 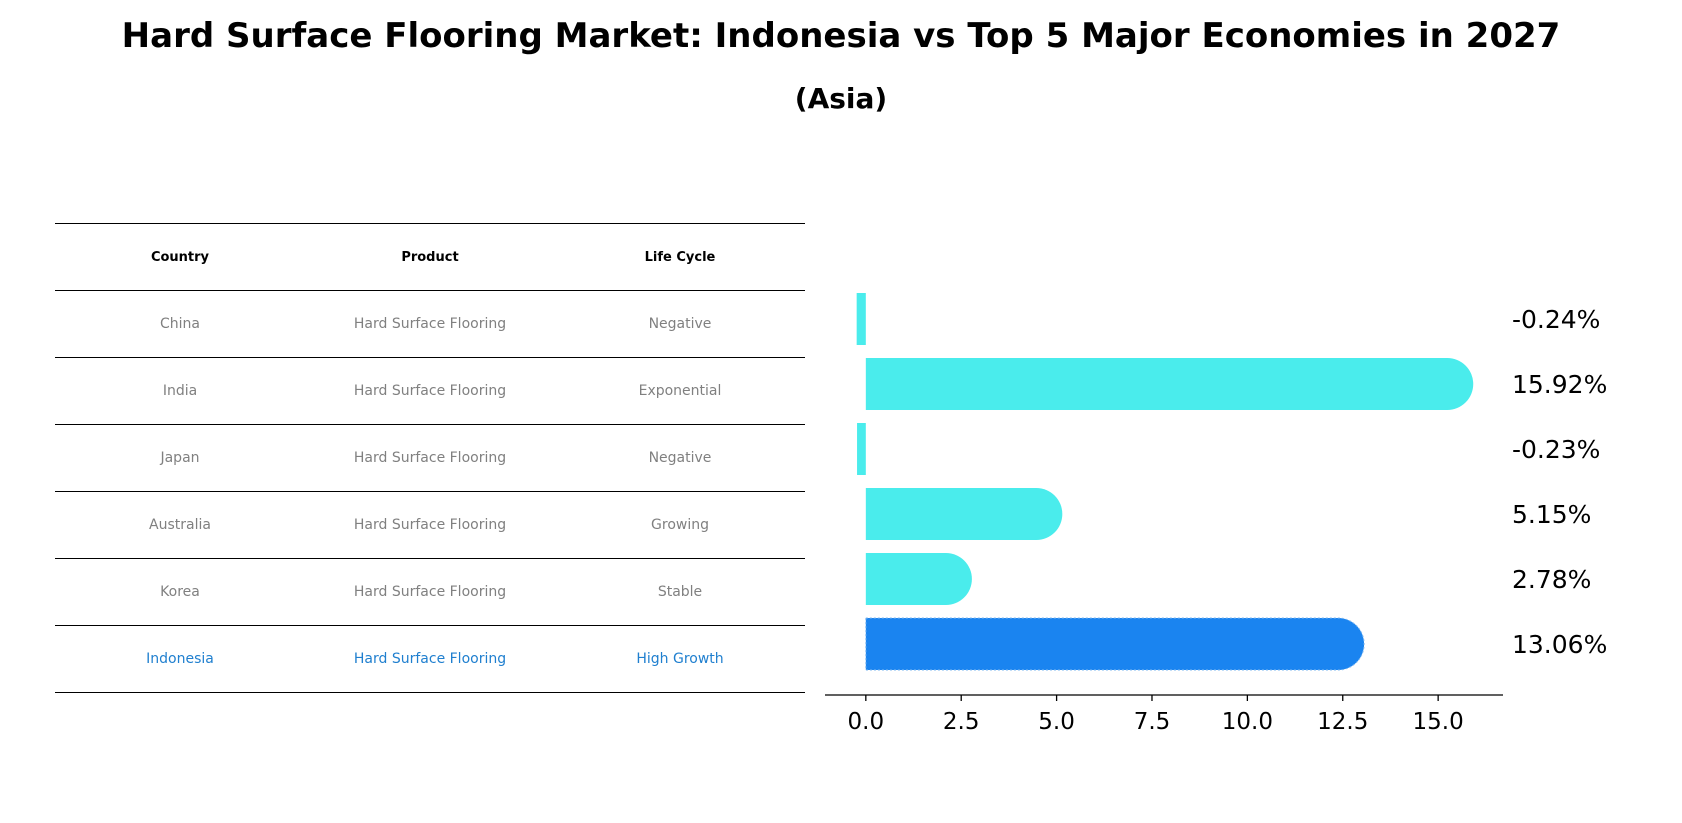 I want to click on x-tick-label: 5.0, so click(x=1056, y=722).